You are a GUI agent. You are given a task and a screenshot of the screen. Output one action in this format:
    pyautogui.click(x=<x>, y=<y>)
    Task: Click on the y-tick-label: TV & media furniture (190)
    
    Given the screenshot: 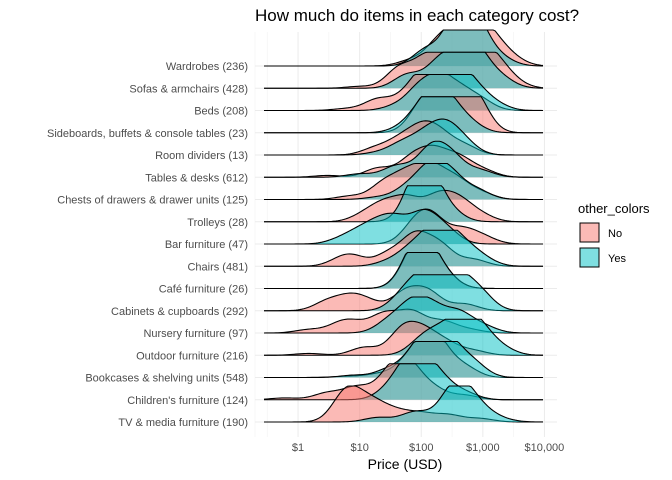 What is the action you would take?
    pyautogui.click(x=183, y=423)
    